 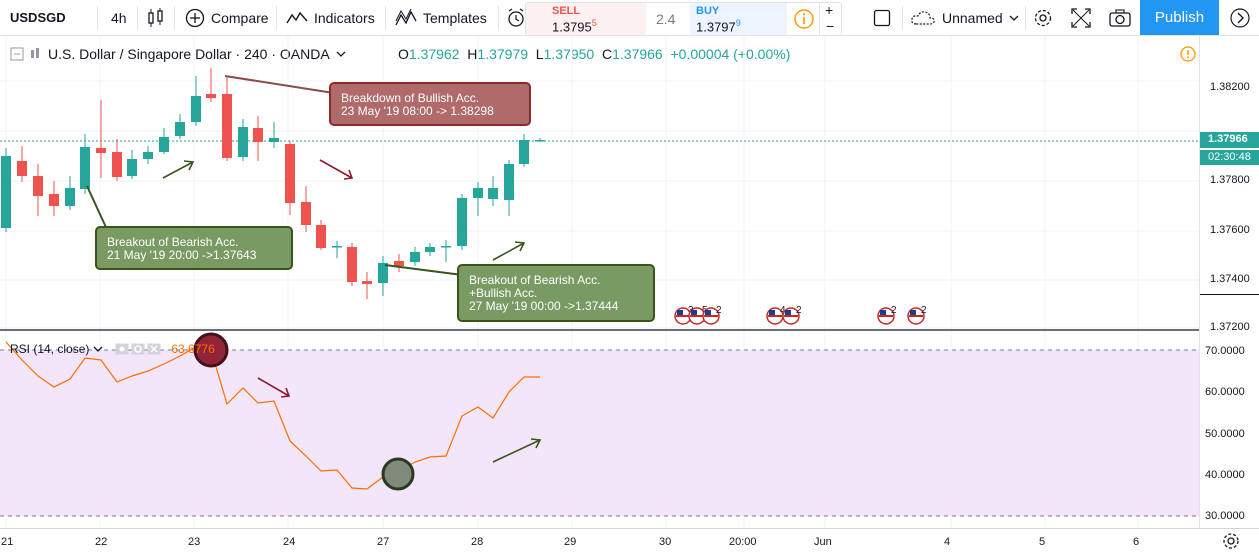 I want to click on buy-button: BUY 1.37979, so click(x=738, y=19).